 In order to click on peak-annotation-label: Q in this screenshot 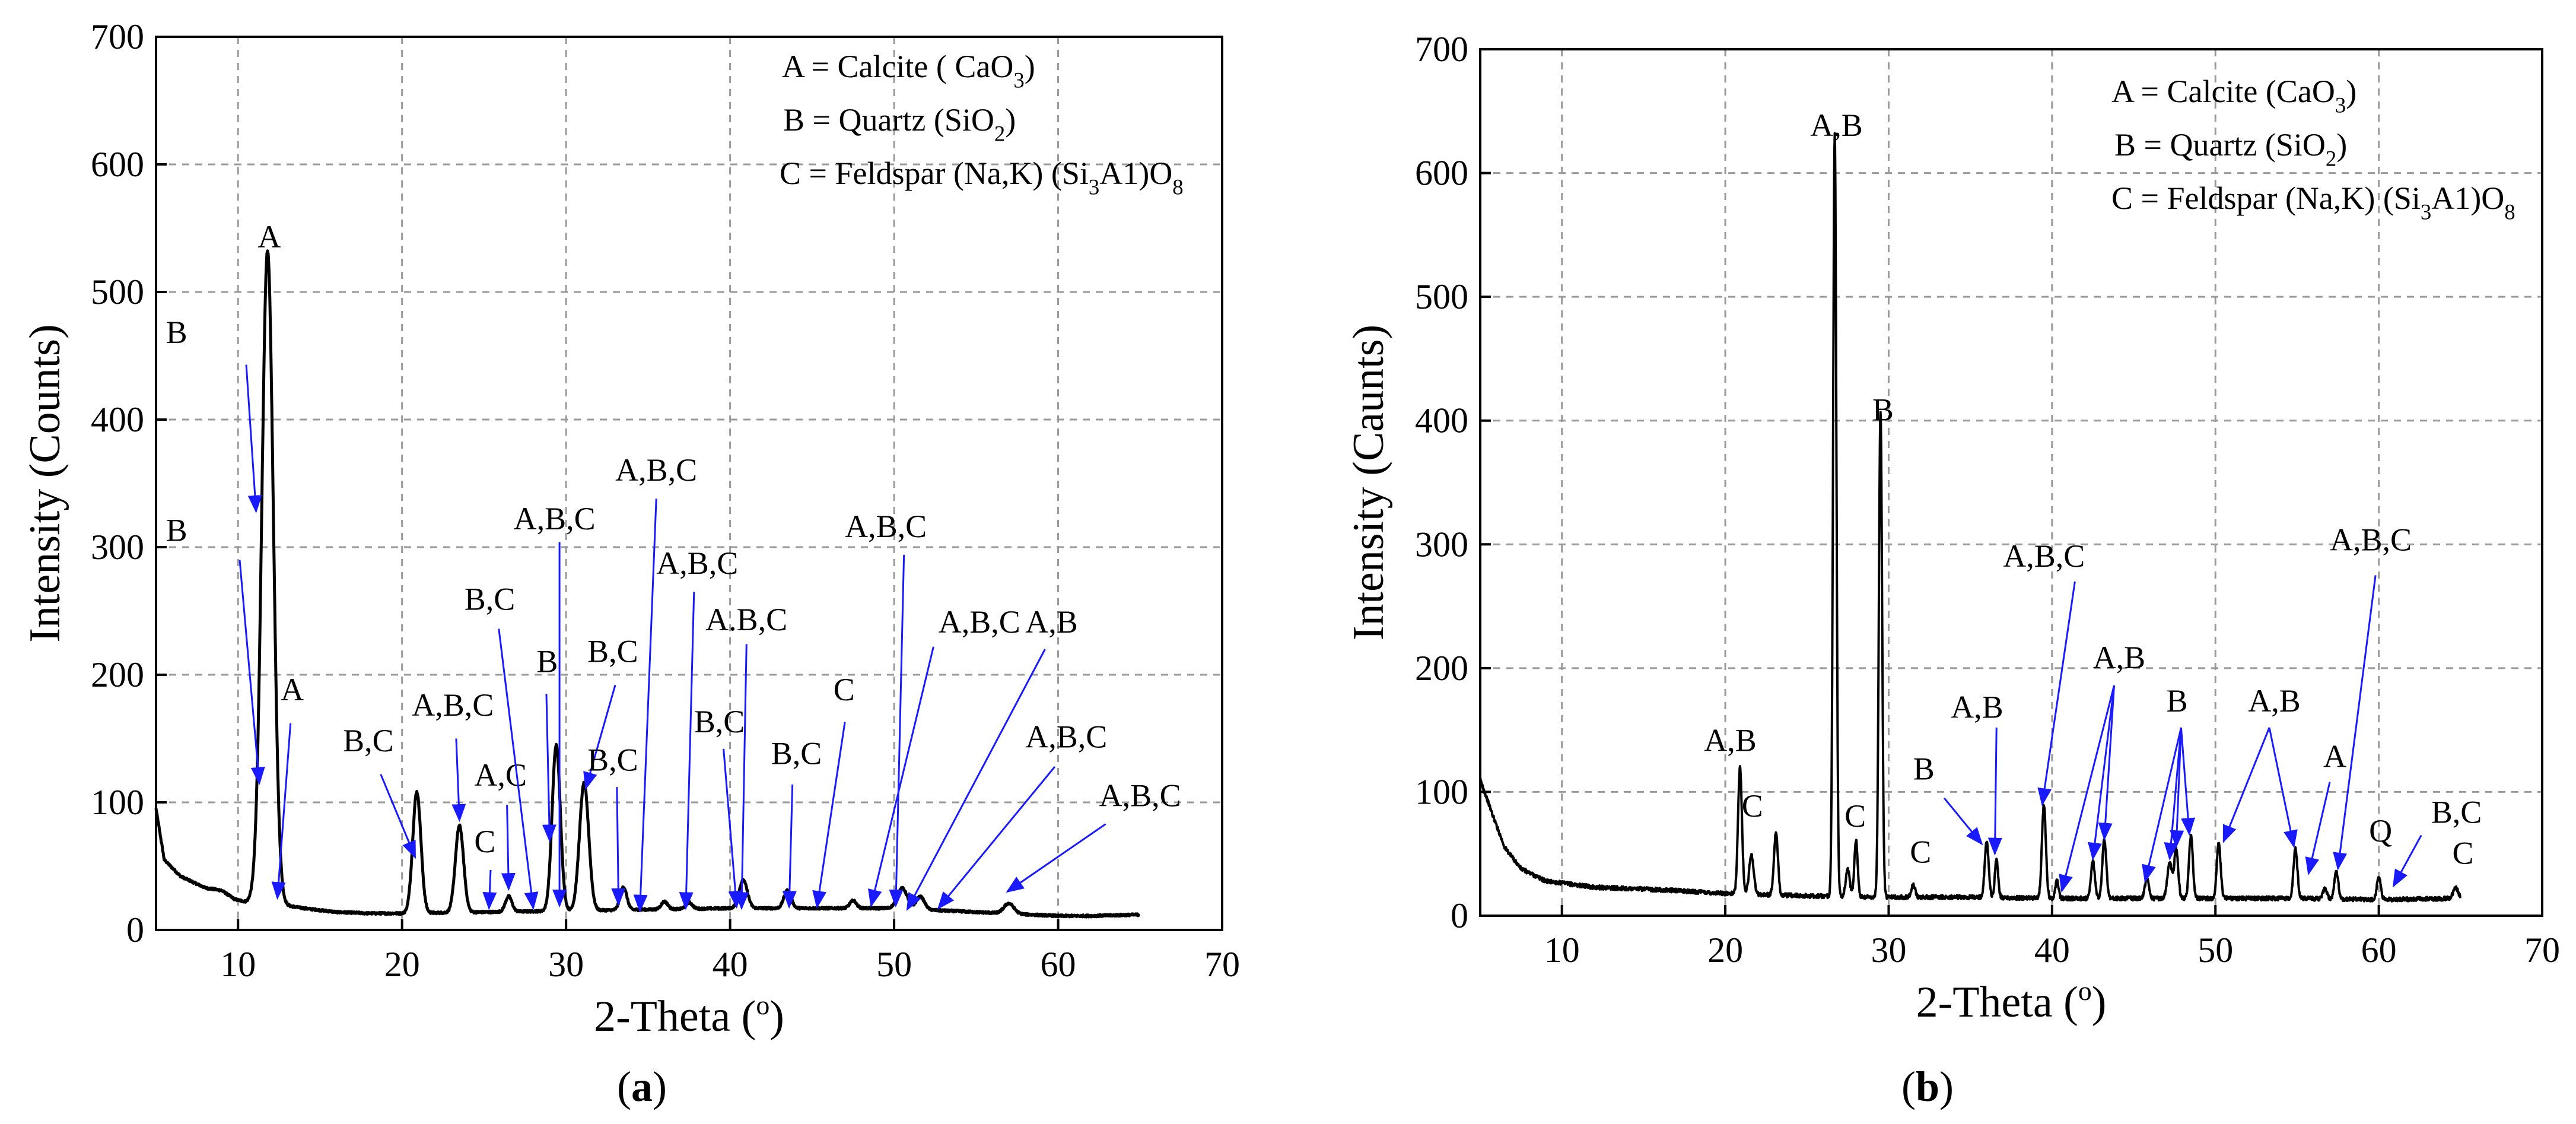, I will do `click(2380, 831)`.